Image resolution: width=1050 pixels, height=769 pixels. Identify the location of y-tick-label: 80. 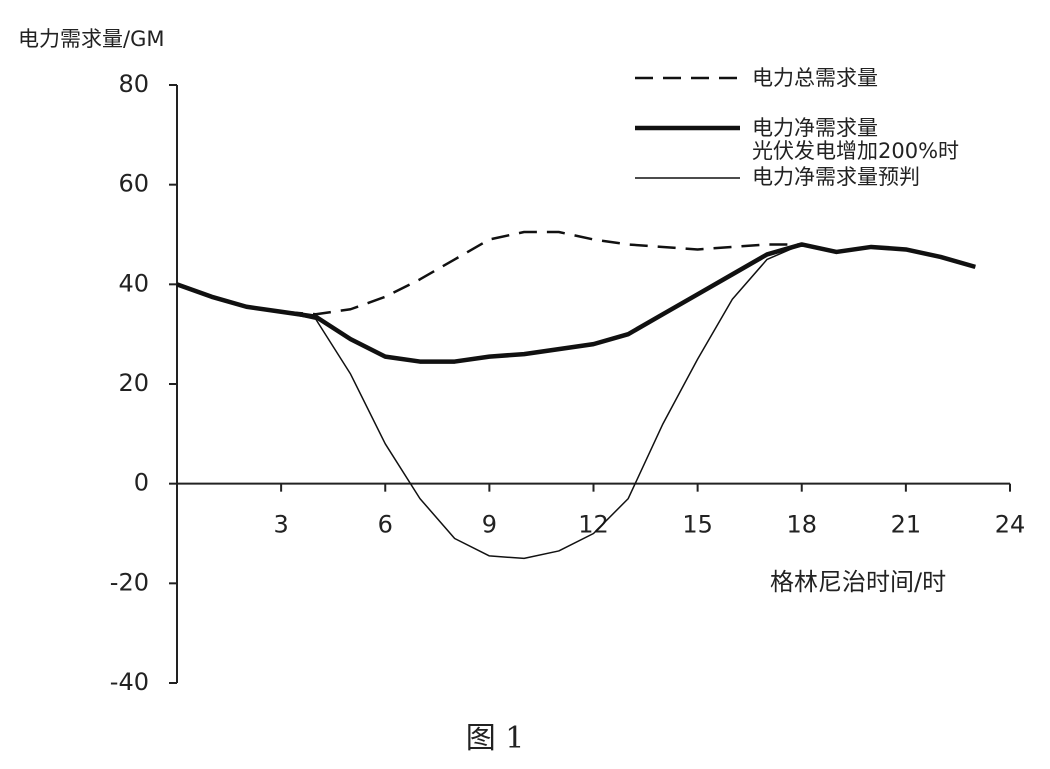
(133, 84).